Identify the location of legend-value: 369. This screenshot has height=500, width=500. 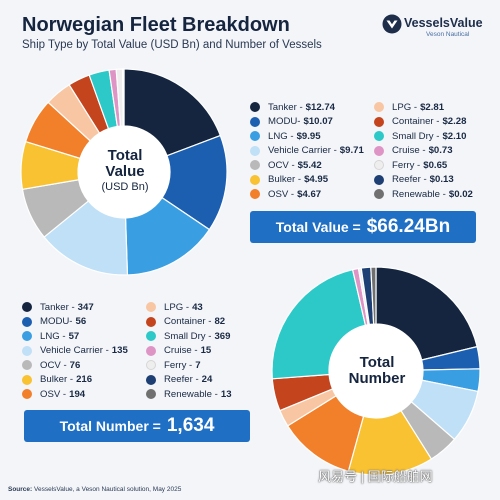
(222, 336).